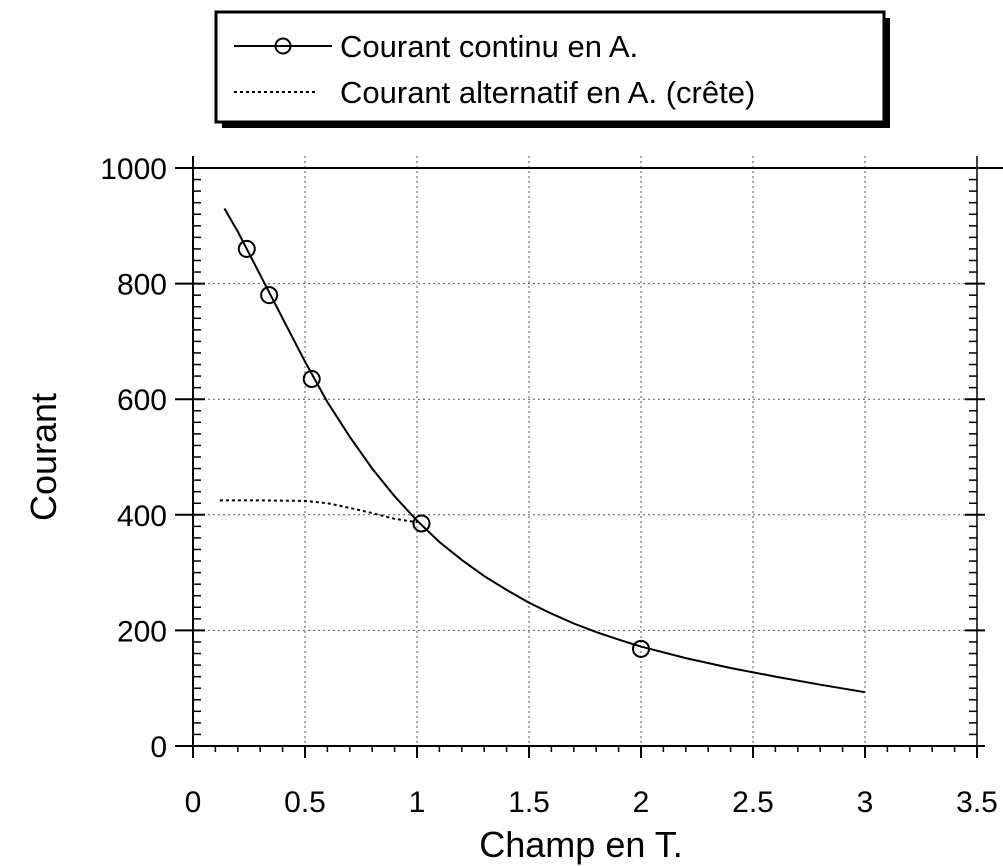 This screenshot has height=866, width=1003. I want to click on y-tick-label: 800, so click(142, 285).